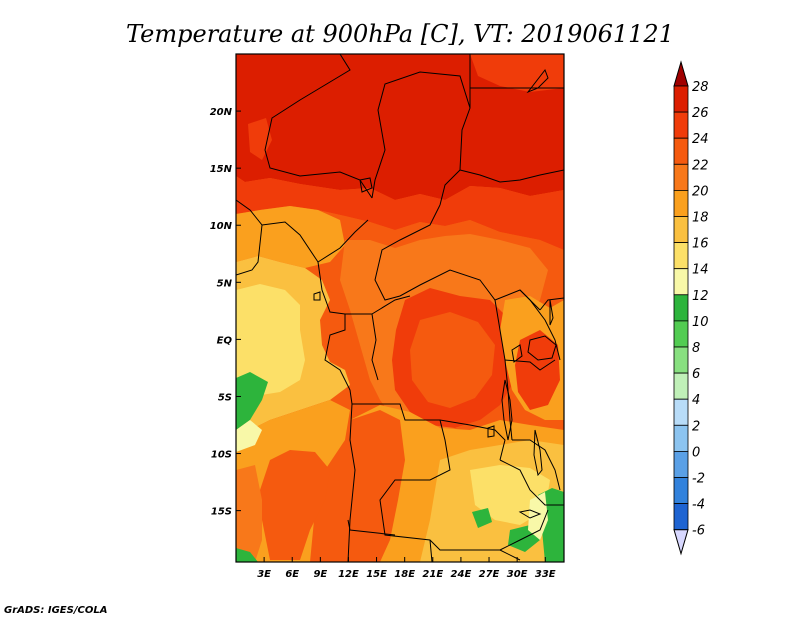 The height and width of the screenshot is (618, 800). Describe the element at coordinates (317, 296) in the screenshot. I see `coast-bioko` at that location.